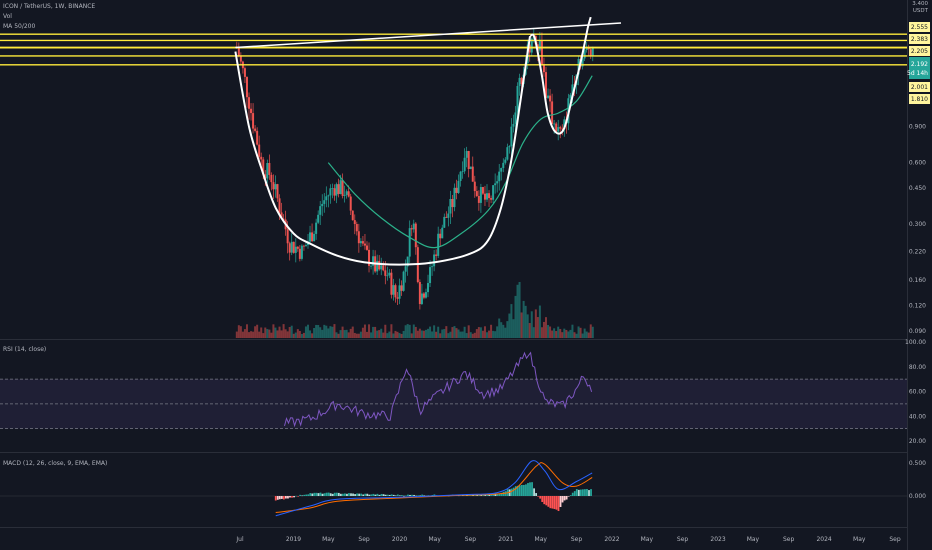  Describe the element at coordinates (49, 6) in the screenshot. I see `symbol-legend: ICON / TetherUS, 1W, BINANCE` at that location.